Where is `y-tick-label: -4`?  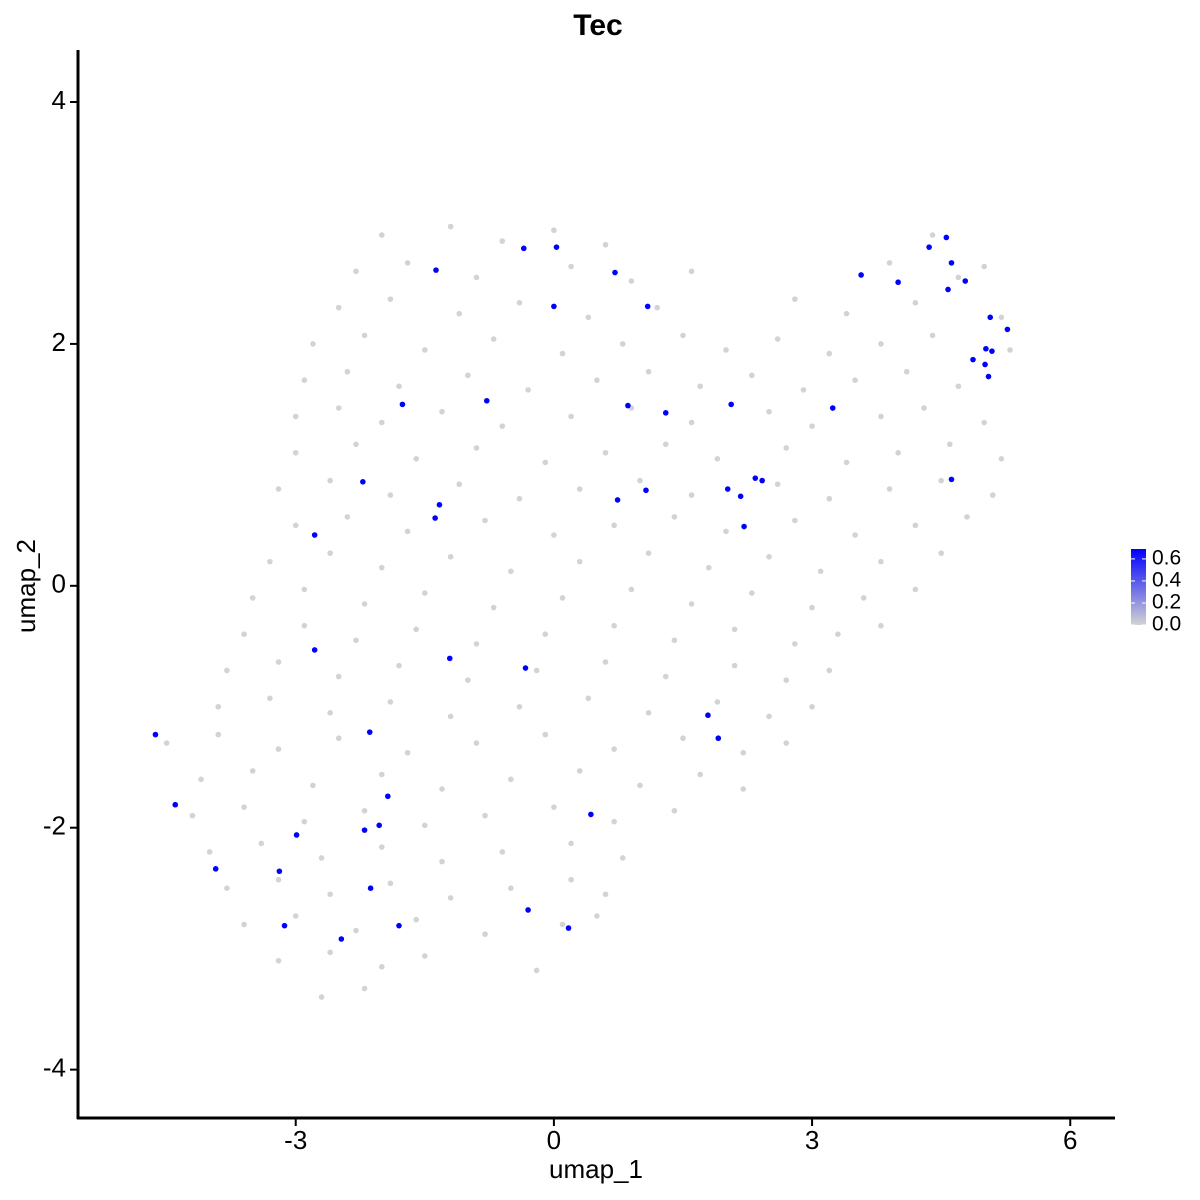
y-tick-label: -4 is located at coordinates (54, 1067).